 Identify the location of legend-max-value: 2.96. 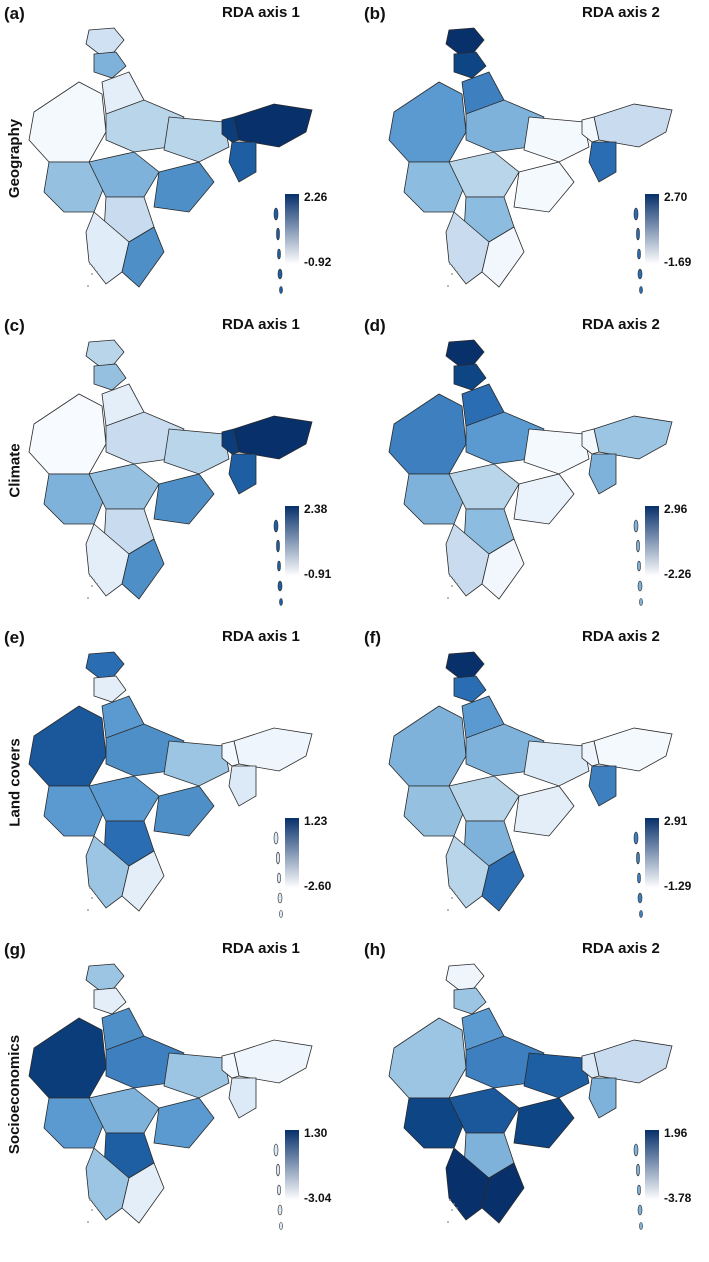
(676, 509).